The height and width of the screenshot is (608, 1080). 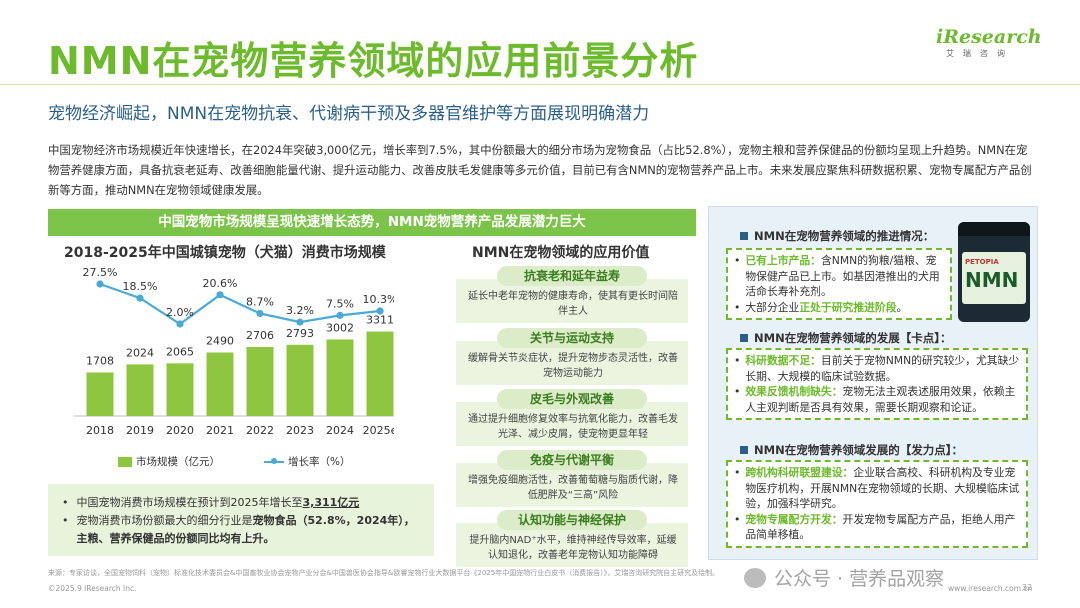 I want to click on legend-bar-label: 市场规模（亿元）, so click(x=178, y=462).